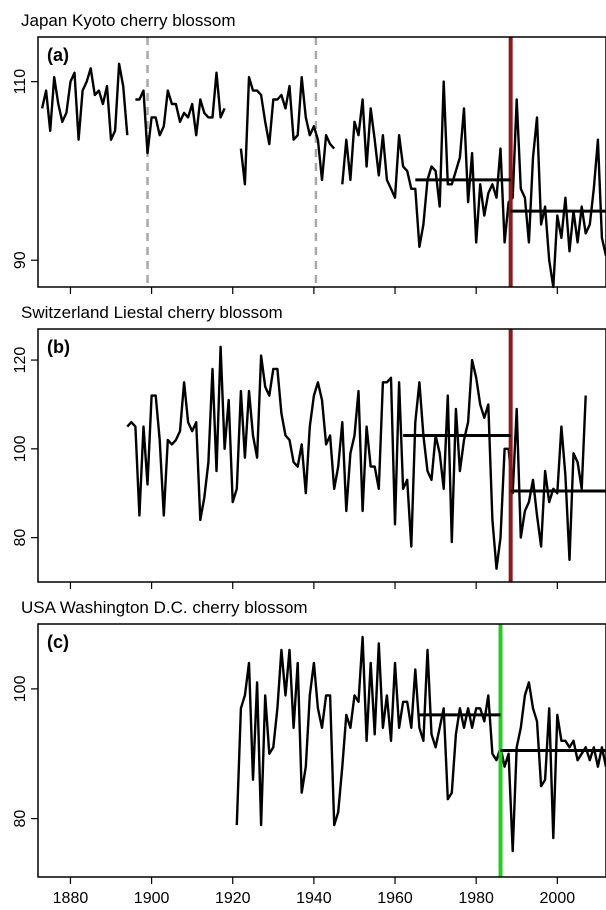 The height and width of the screenshot is (910, 606). Describe the element at coordinates (476, 898) in the screenshot. I see `x-tick-label: 1980` at that location.